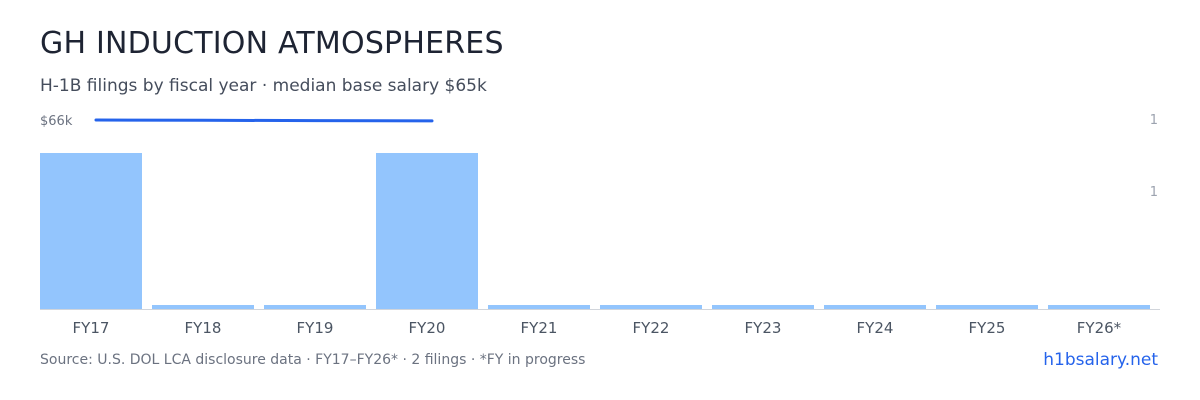 Image resolution: width=1200 pixels, height=400 pixels. I want to click on bar-fy21, so click(539, 307).